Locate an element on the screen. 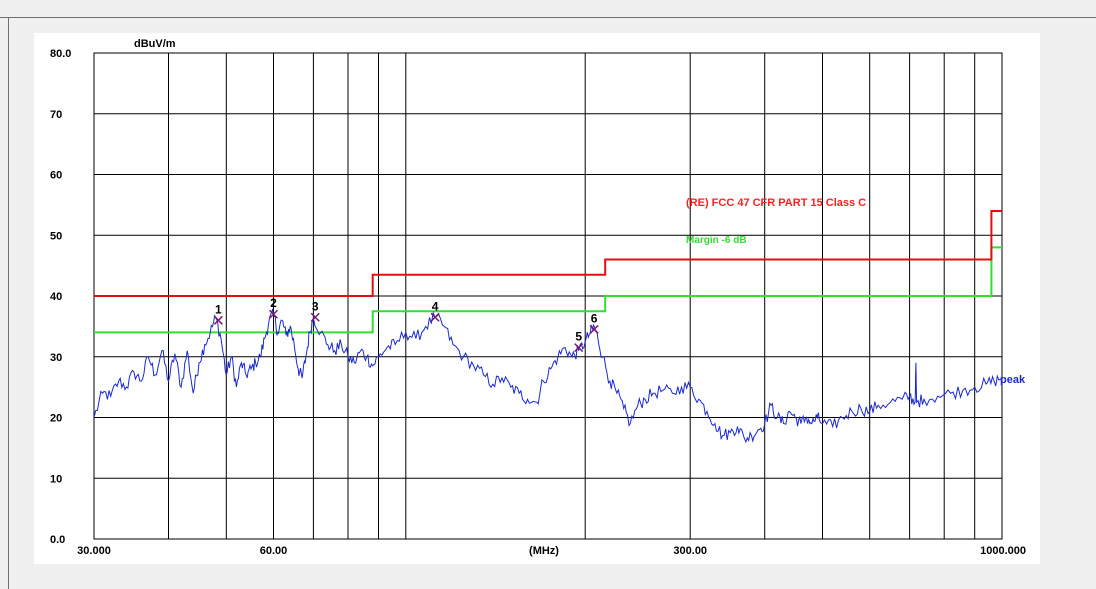 This screenshot has height=589, width=1096. x-axis-label: (MHz) is located at coordinates (544, 551).